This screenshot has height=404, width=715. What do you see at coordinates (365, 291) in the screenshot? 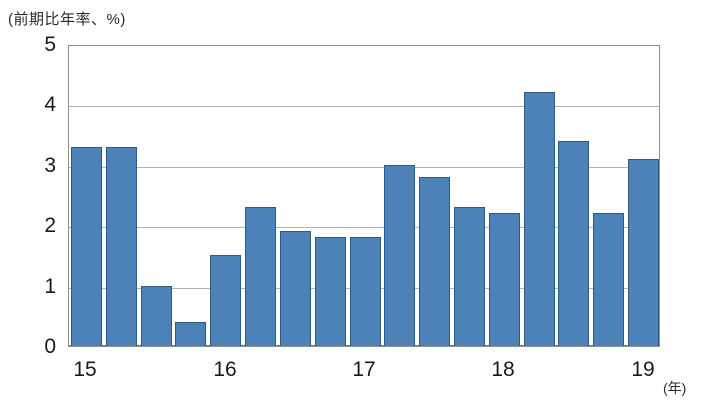
I see `bar-2017Q1` at bounding box center [365, 291].